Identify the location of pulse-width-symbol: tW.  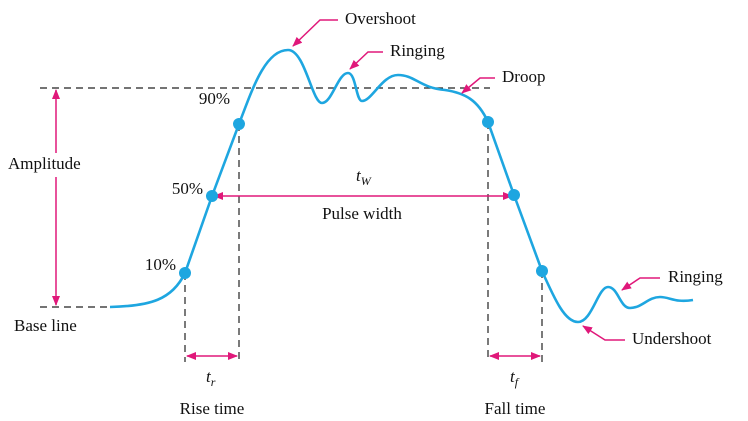
(364, 177).